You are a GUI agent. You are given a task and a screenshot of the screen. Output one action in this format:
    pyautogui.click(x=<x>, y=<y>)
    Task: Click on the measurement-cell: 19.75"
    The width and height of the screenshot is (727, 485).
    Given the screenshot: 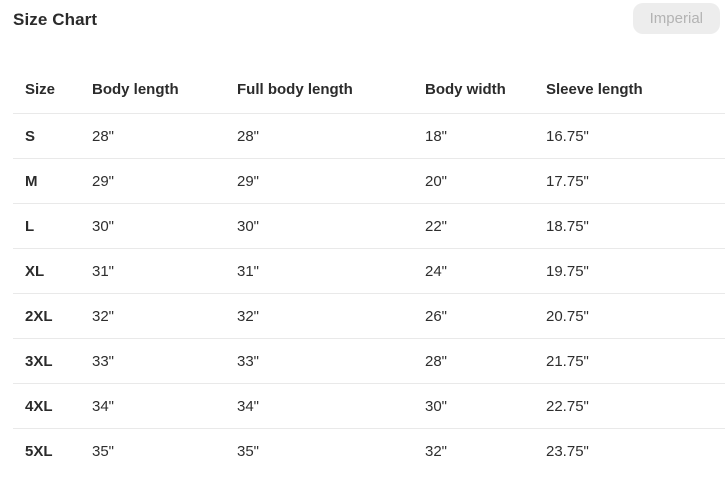 What is the action you would take?
    pyautogui.click(x=629, y=271)
    